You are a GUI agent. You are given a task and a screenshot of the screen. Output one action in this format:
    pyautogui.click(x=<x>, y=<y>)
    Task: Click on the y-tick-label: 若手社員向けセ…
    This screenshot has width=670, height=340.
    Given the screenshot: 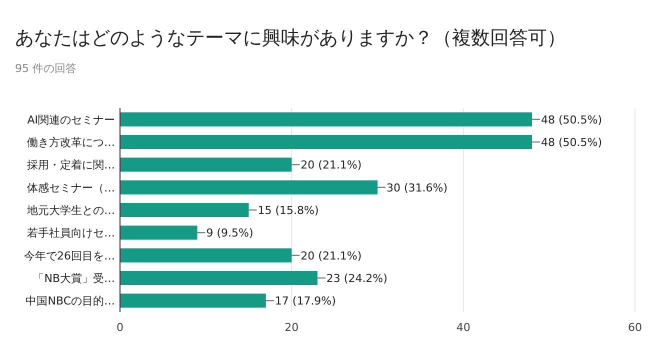 What is the action you would take?
    pyautogui.click(x=71, y=233)
    